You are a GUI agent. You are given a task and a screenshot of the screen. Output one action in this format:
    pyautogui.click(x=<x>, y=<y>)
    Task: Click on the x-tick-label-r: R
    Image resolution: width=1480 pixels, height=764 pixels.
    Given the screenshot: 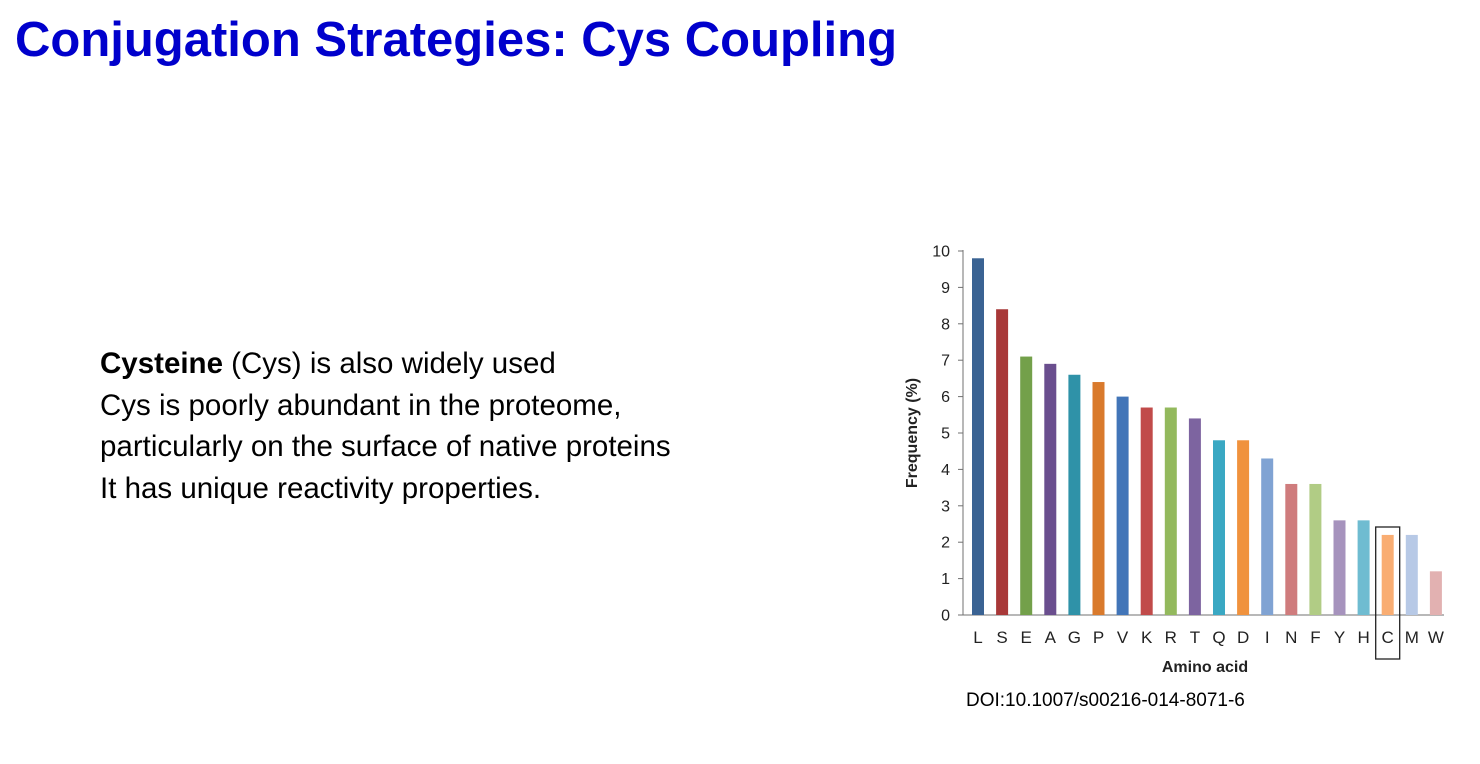 What is the action you would take?
    pyautogui.click(x=1171, y=637)
    